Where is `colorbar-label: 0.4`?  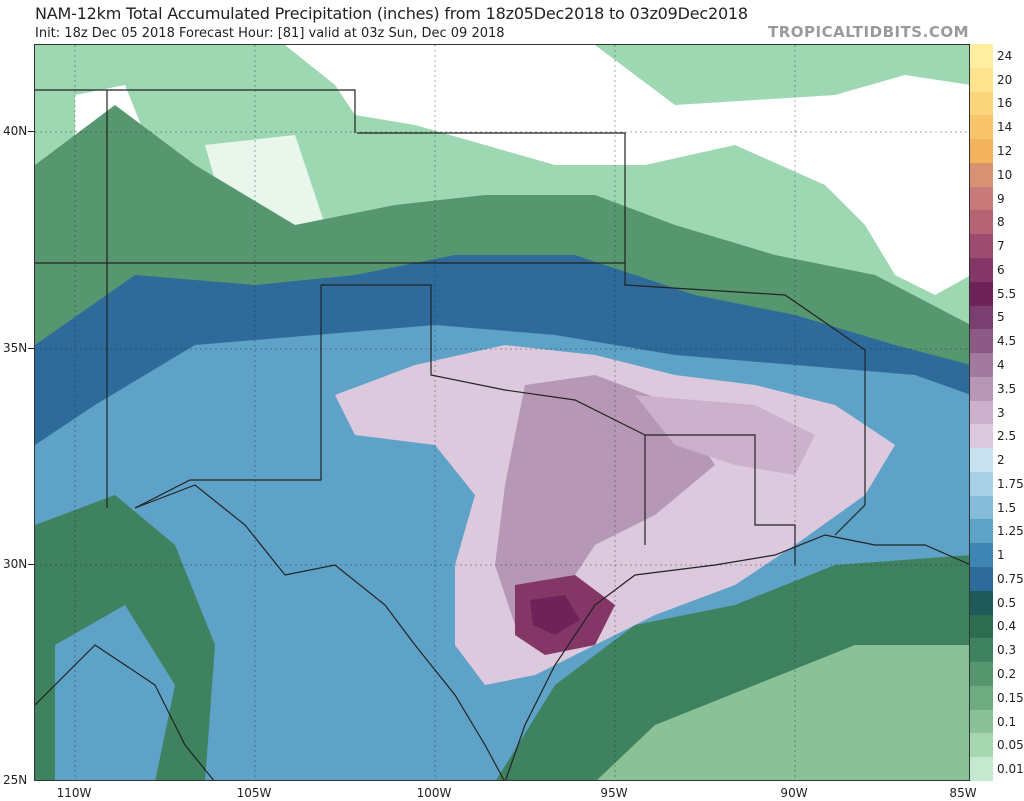
colorbar-label: 0.4 is located at coordinates (1007, 626).